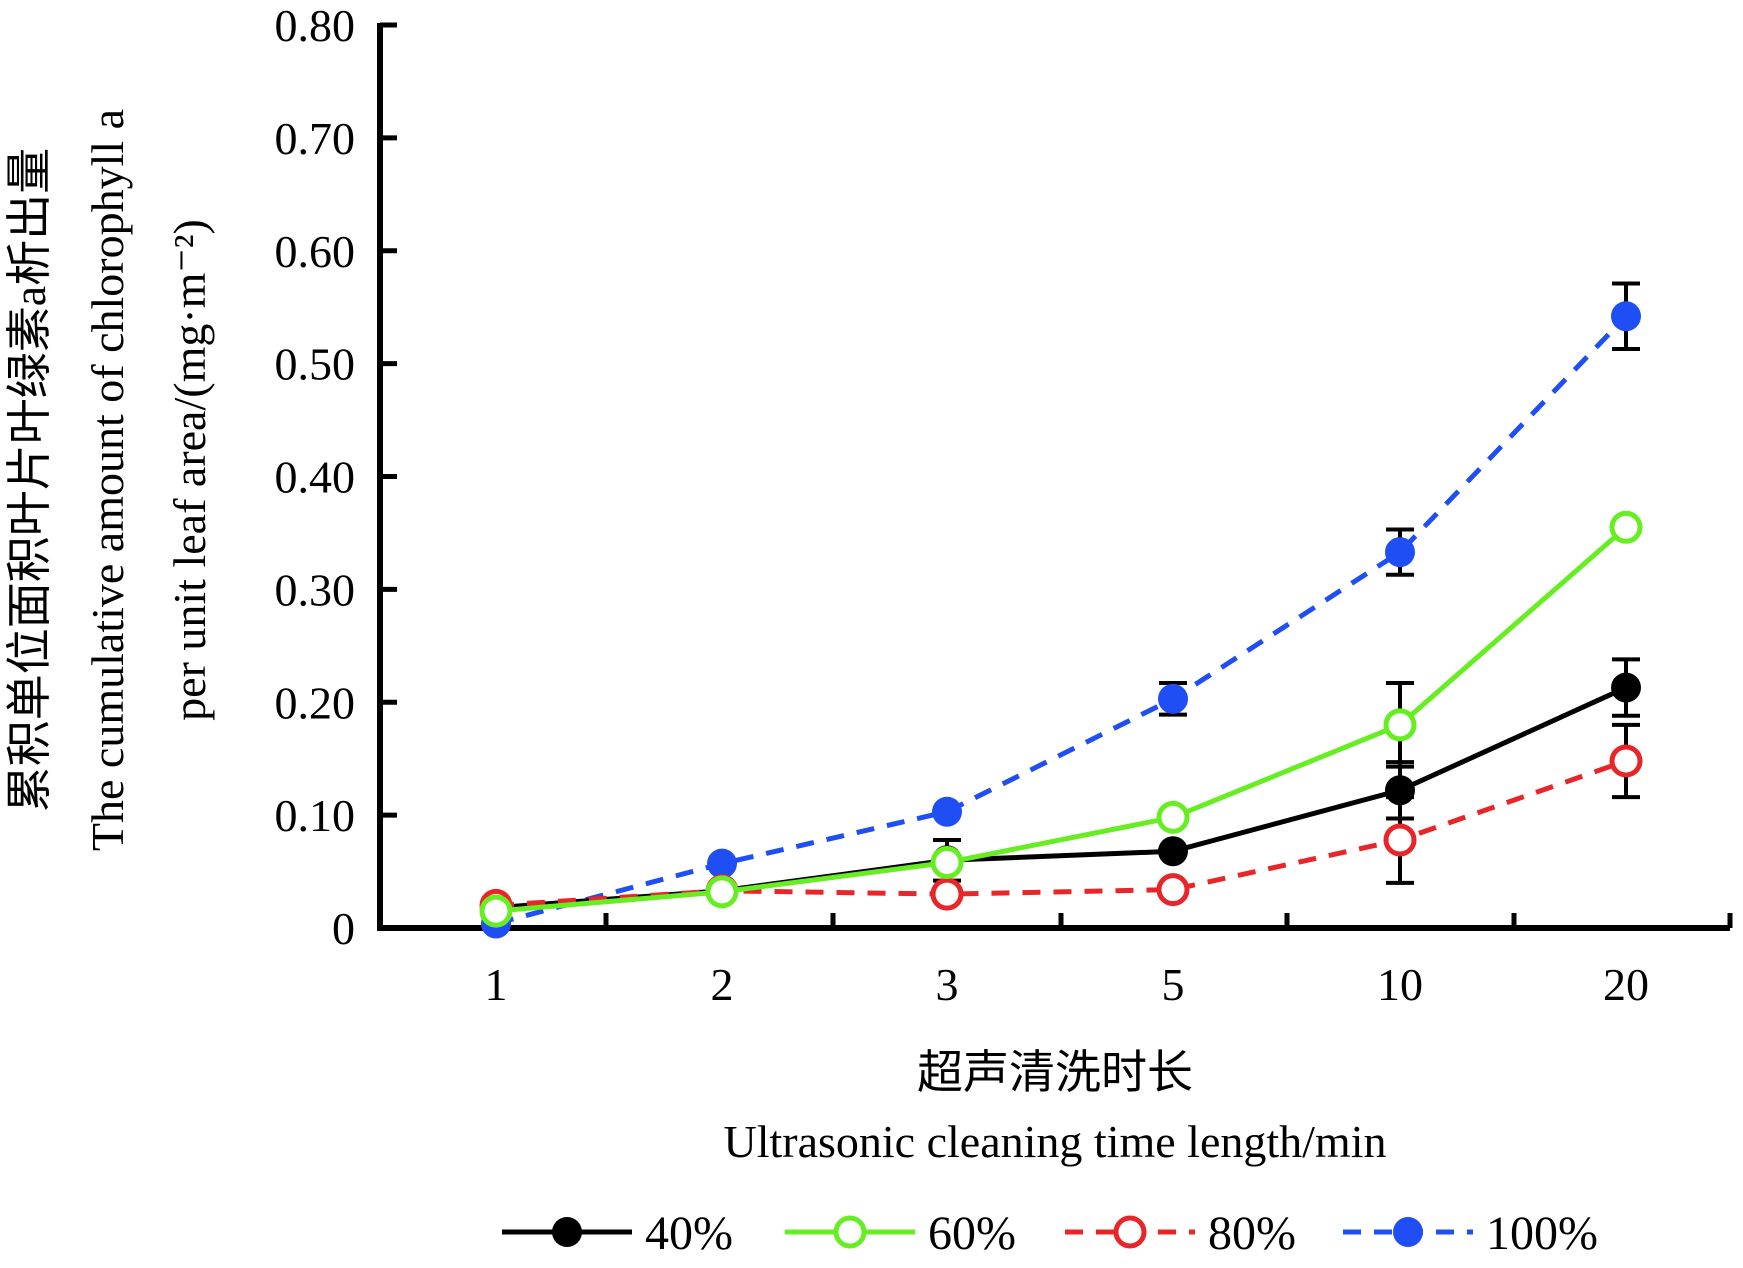  I want to click on legend-item-80pct-label: 80%, so click(1252, 1233).